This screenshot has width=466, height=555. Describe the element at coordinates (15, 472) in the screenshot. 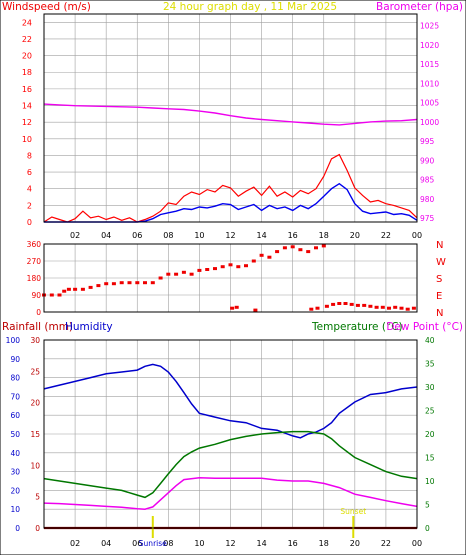

I see `humidity-tick-label: 30` at that location.